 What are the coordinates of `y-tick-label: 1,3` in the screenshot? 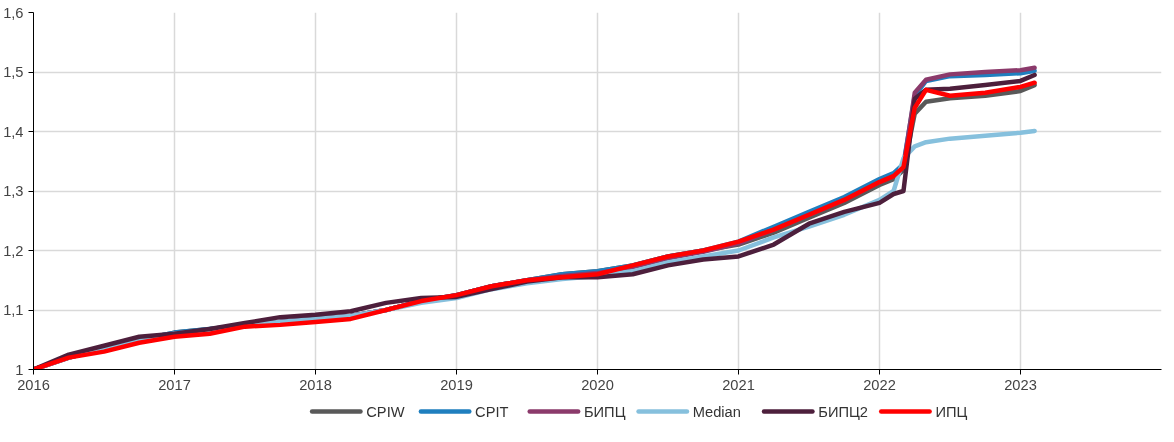 It's located at (13, 191).